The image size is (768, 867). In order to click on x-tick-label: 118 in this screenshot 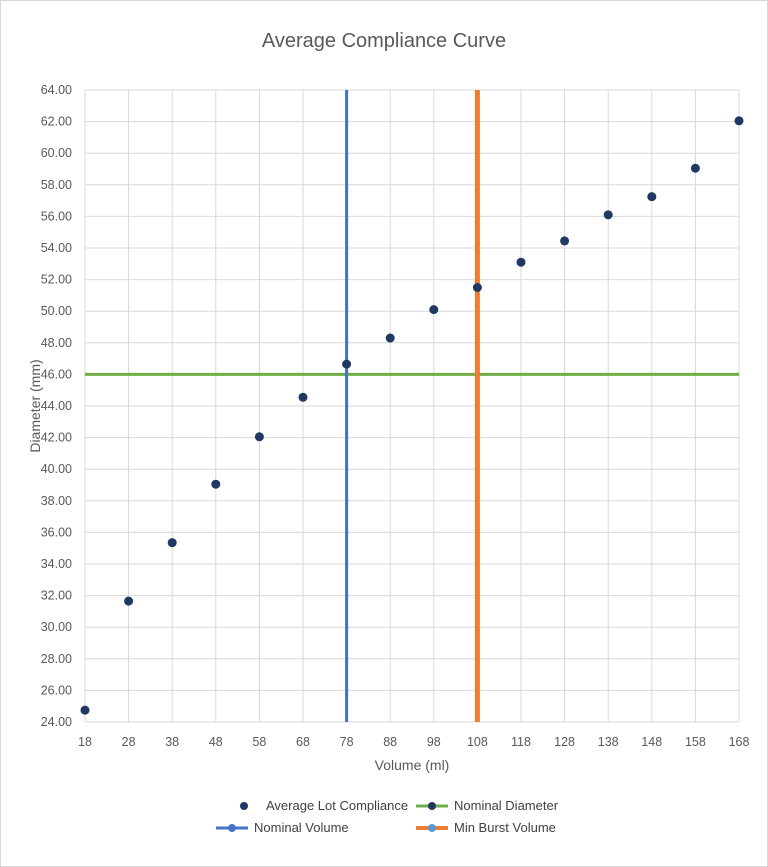, I will do `click(521, 742)`.